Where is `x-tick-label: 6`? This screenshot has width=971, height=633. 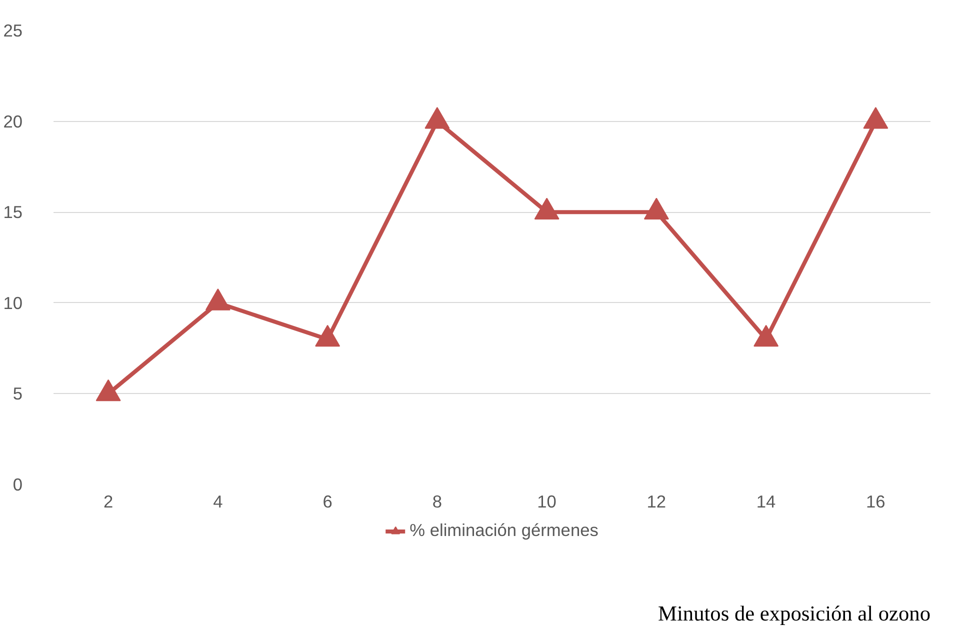 x-tick-label: 6 is located at coordinates (327, 502).